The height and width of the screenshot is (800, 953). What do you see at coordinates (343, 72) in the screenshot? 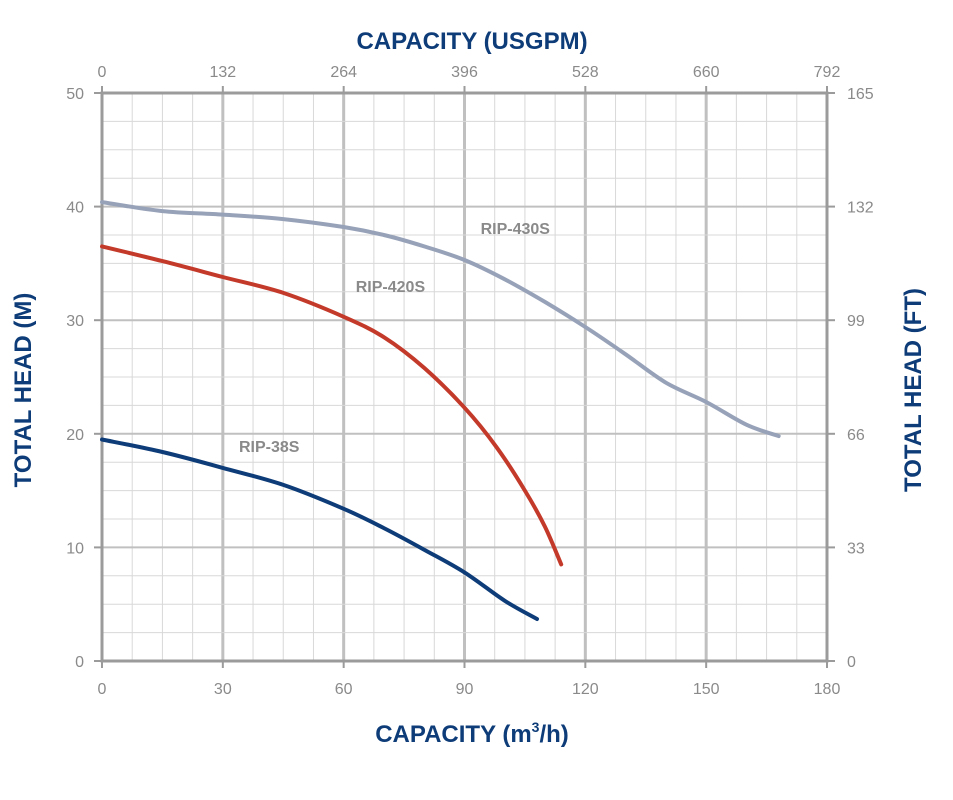
I see `x2-tick-label: 264` at bounding box center [343, 72].